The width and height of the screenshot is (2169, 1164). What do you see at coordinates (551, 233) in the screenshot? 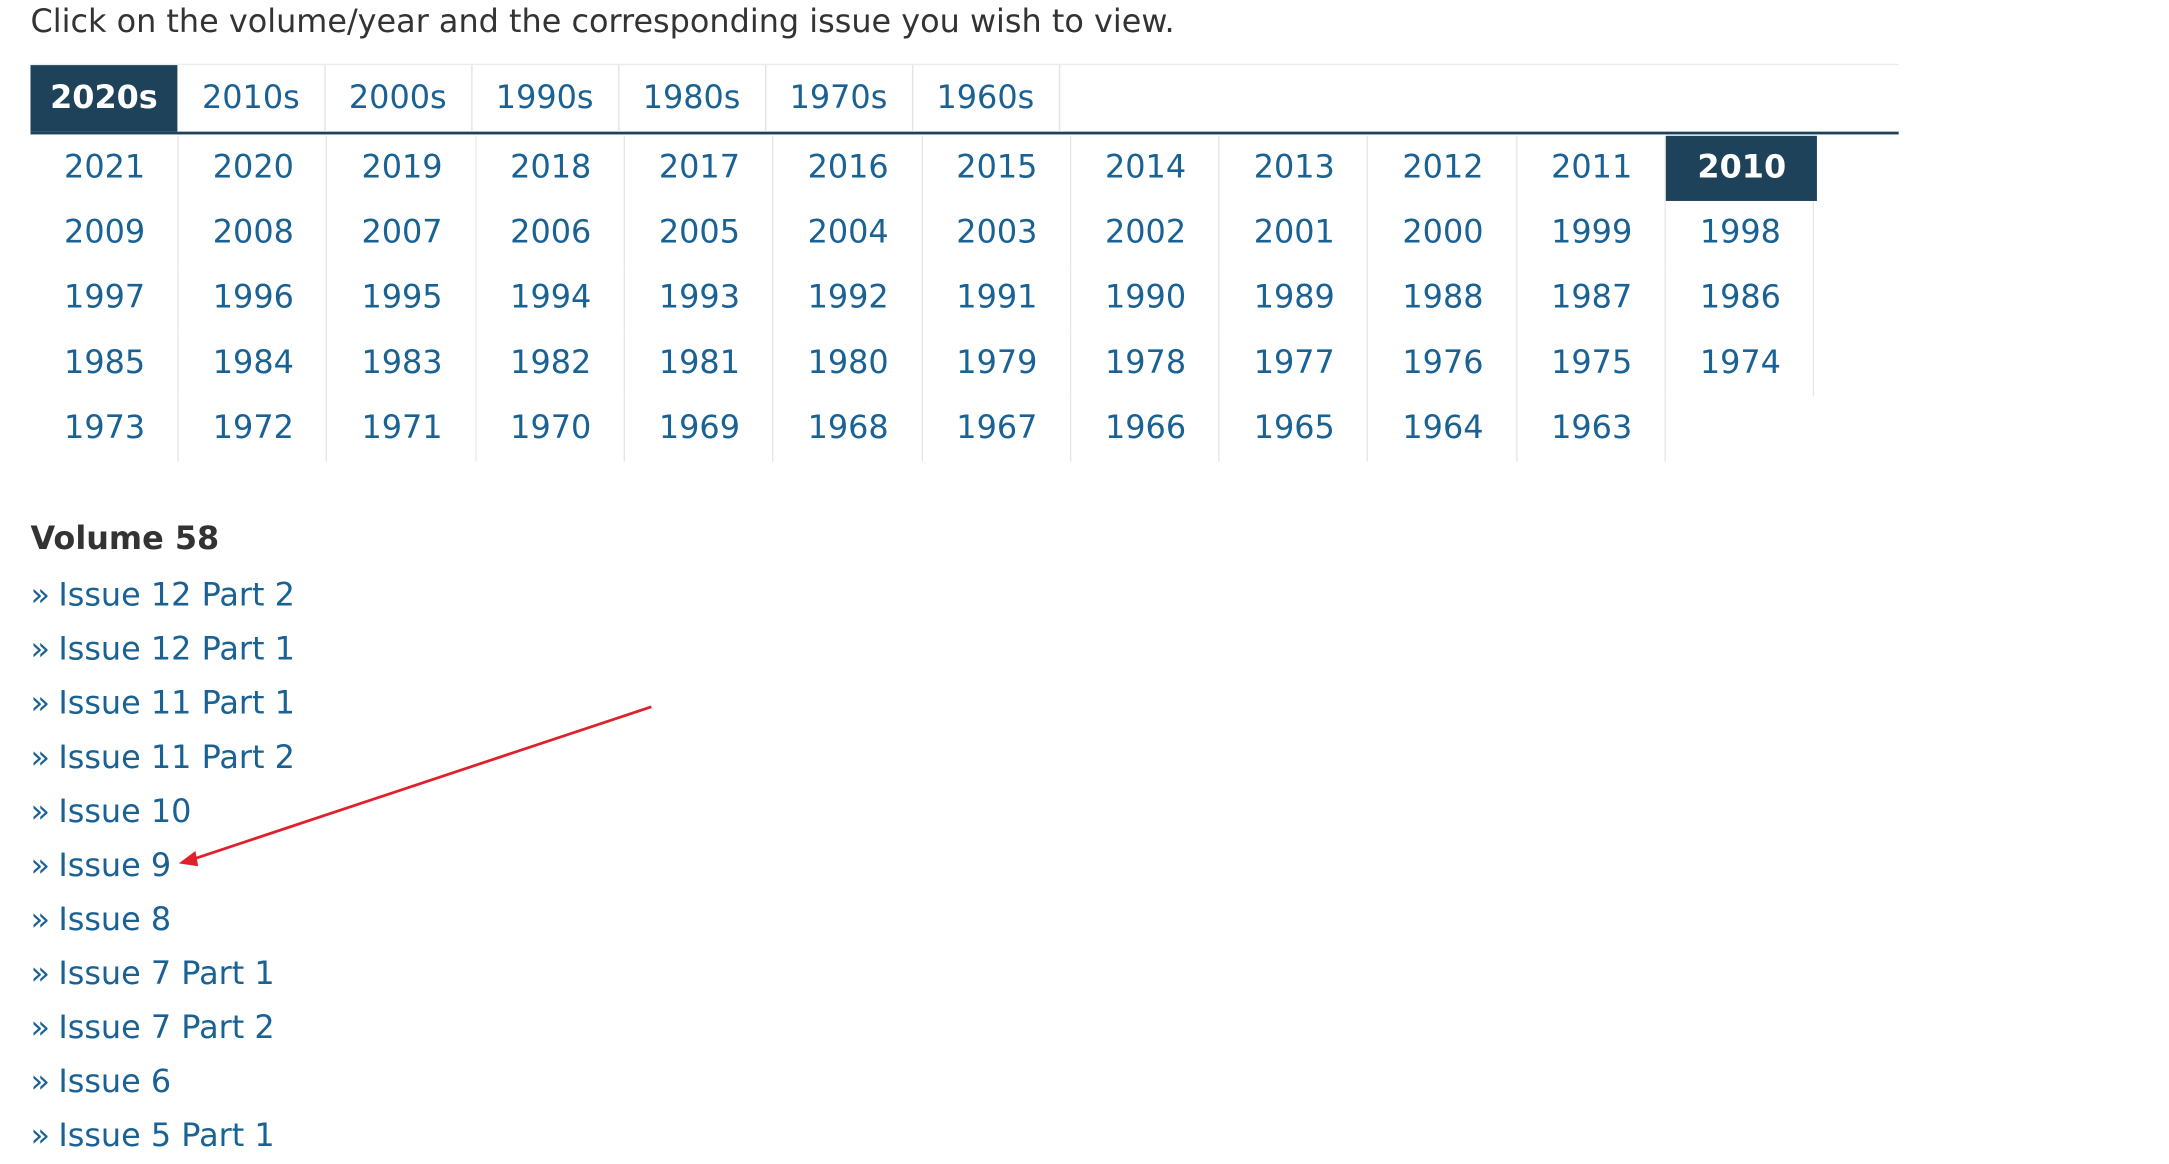
I see `year-link-2006: 2006` at bounding box center [551, 233].